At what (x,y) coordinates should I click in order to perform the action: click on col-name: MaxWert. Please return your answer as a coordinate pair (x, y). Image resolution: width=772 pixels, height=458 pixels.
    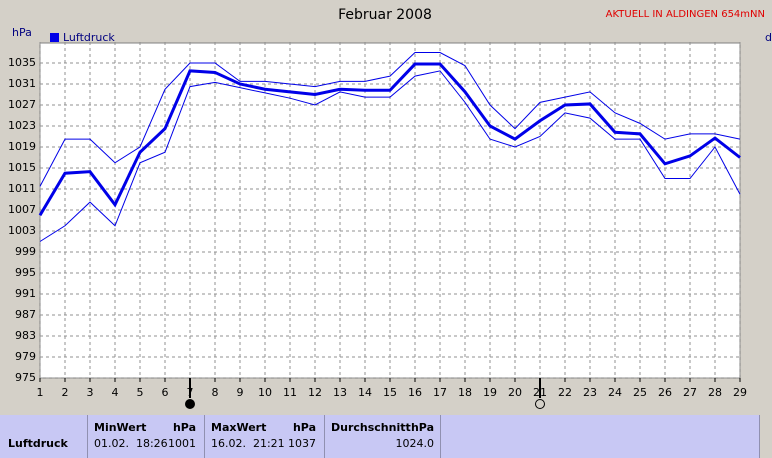
    Looking at the image, I should click on (239, 427).